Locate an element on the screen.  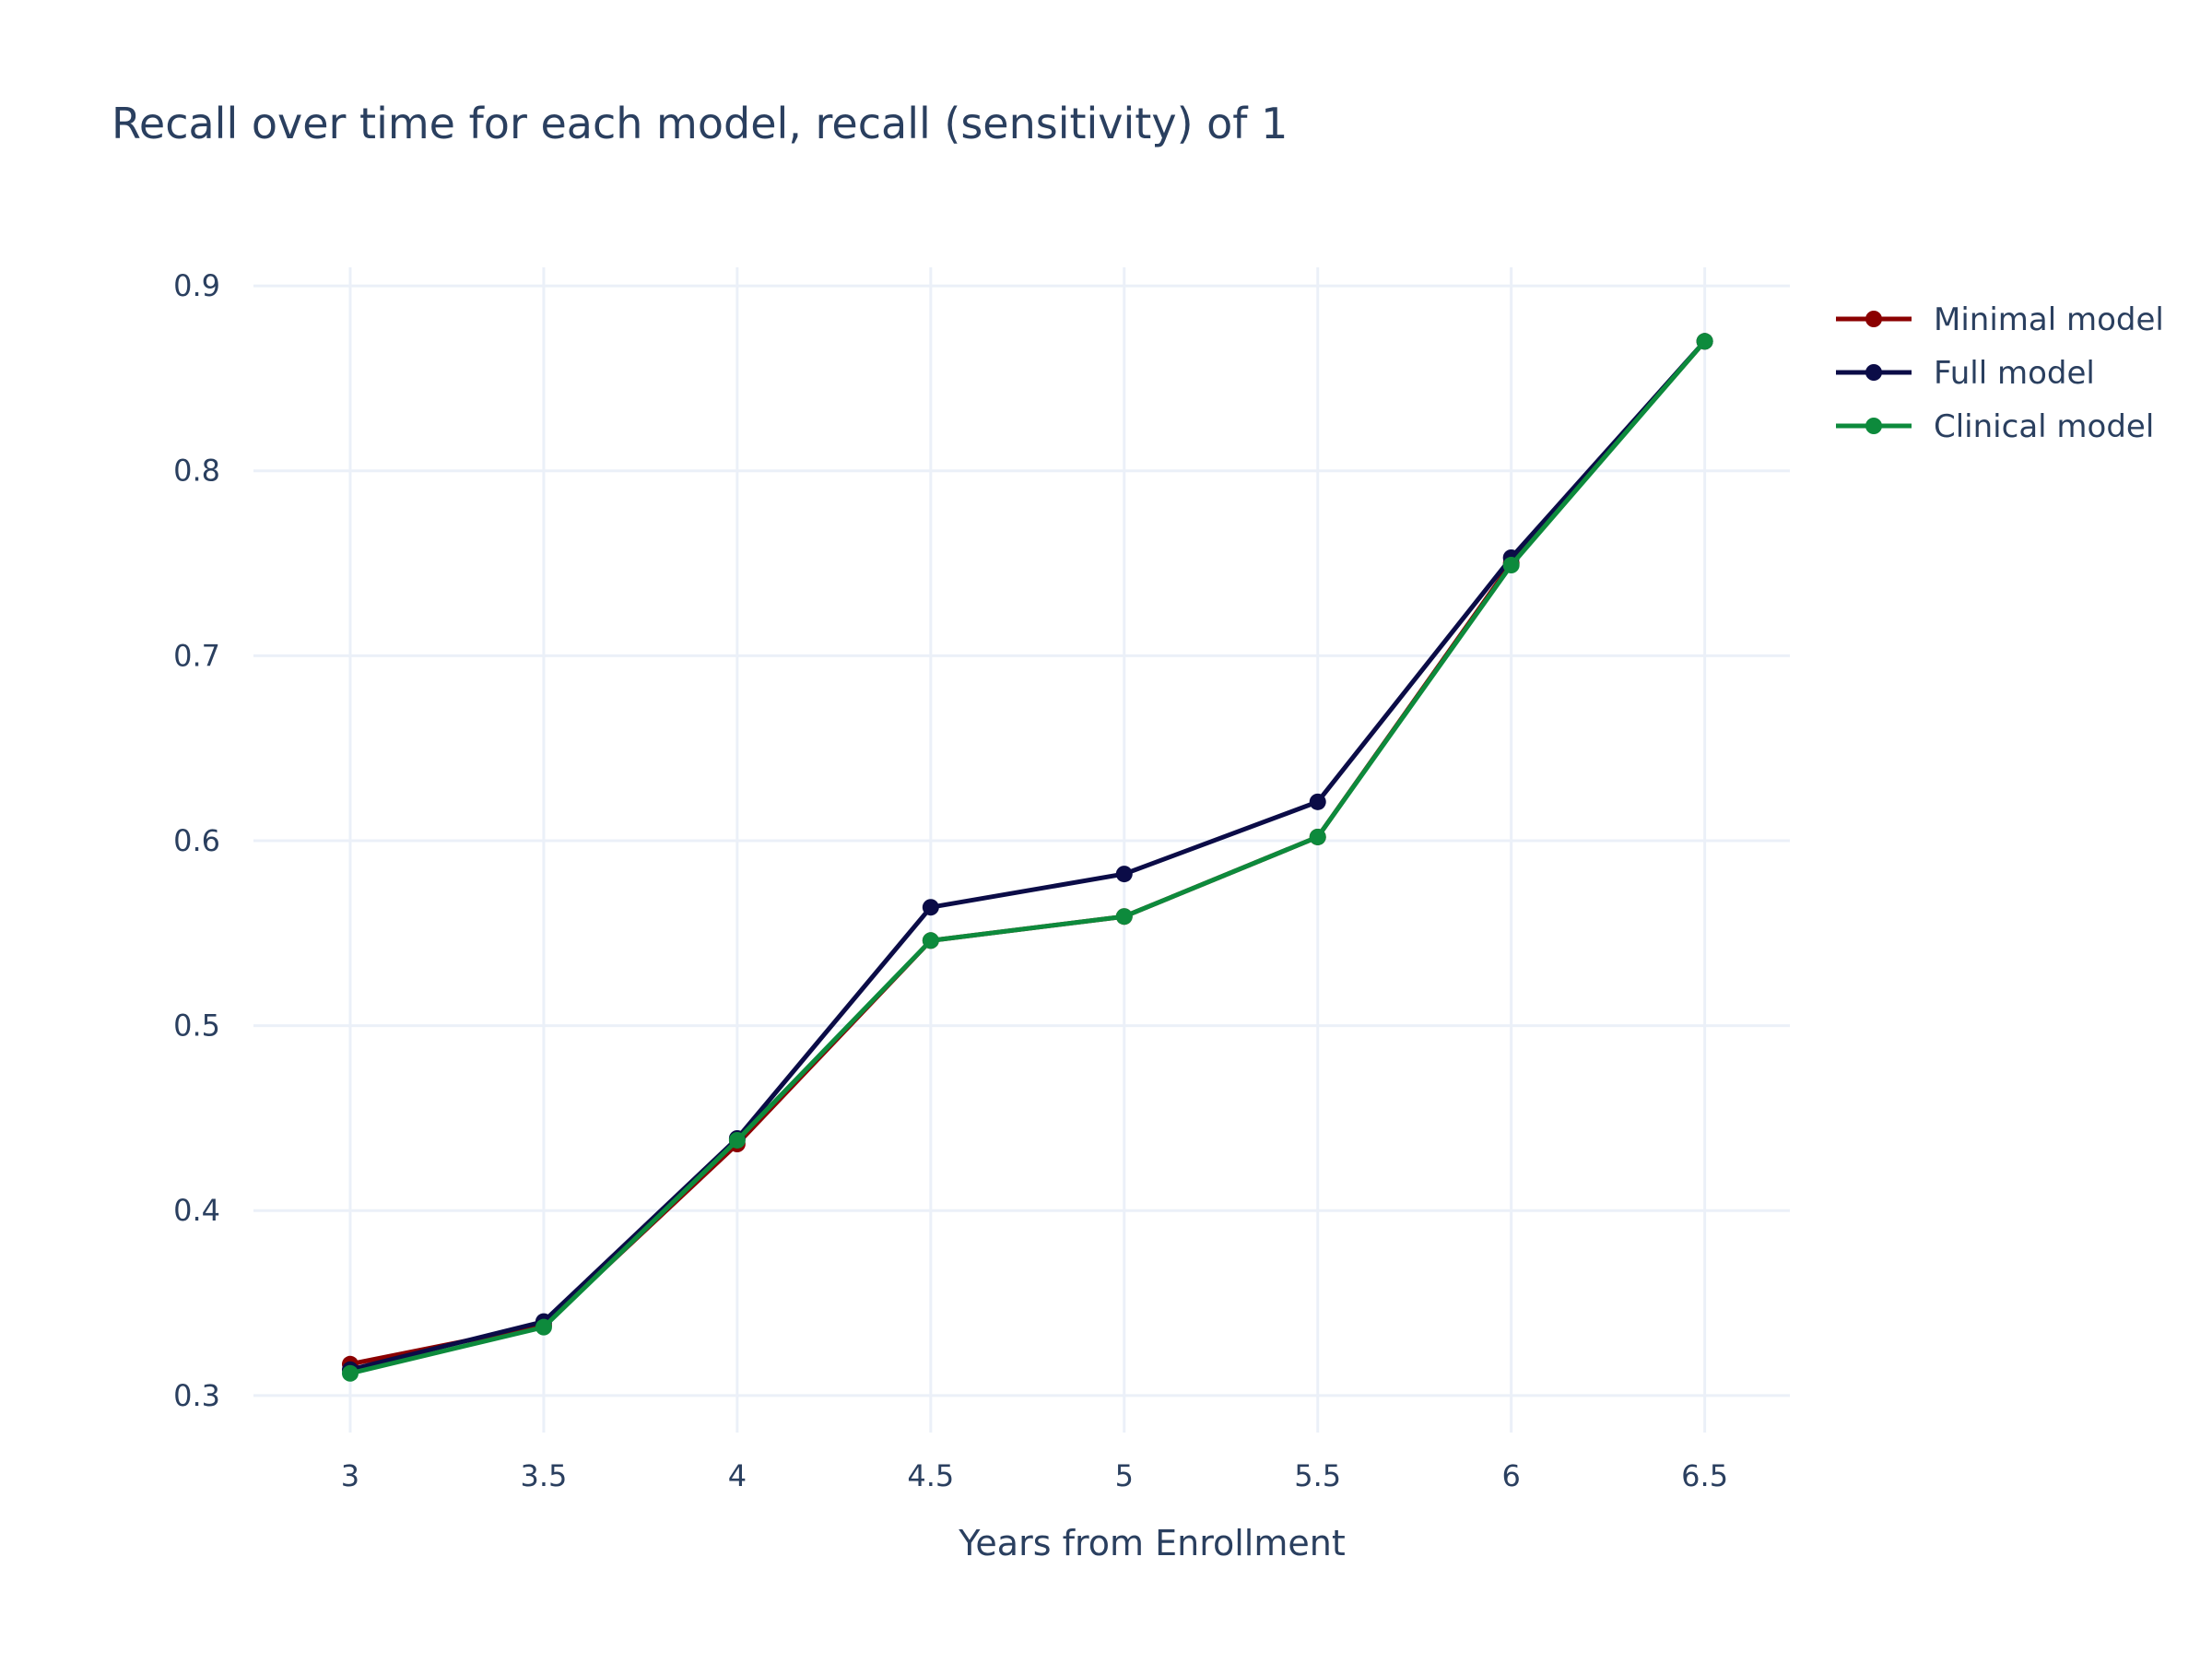
legend-item: Full model is located at coordinates (1965, 373).